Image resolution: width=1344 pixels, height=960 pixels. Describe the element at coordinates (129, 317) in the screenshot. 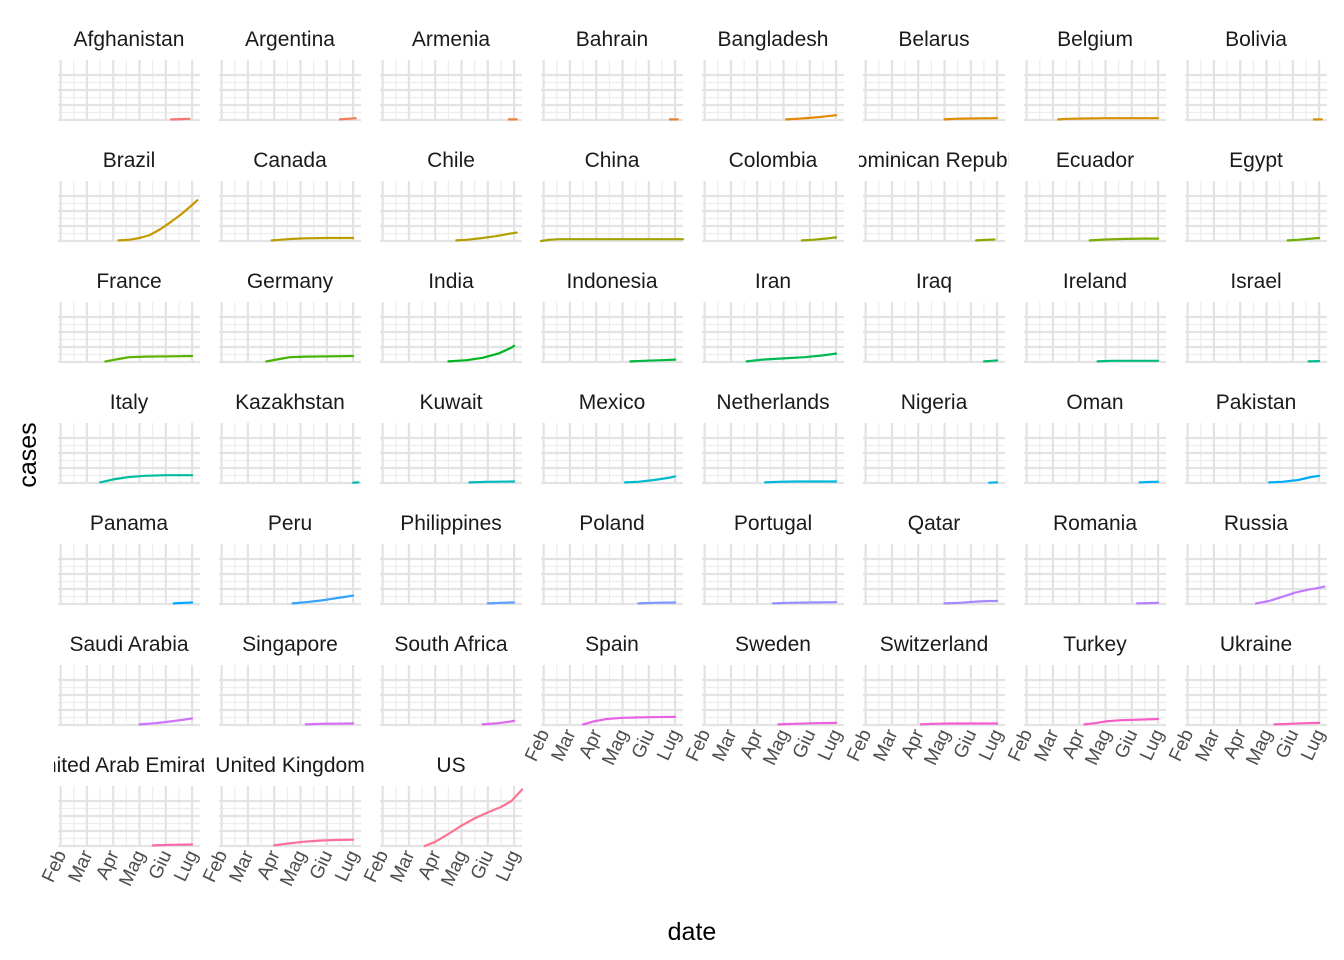

I see `facet-panel-france: France` at that location.